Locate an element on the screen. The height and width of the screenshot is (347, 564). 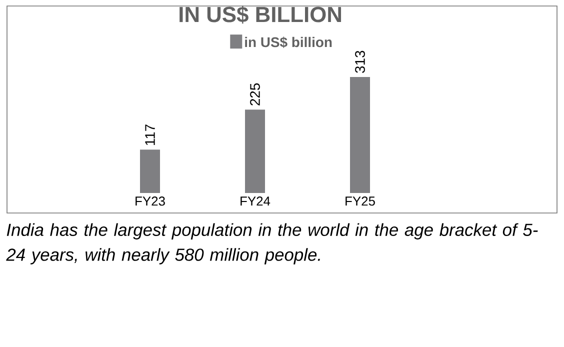
data-label: 117 is located at coordinates (150, 135).